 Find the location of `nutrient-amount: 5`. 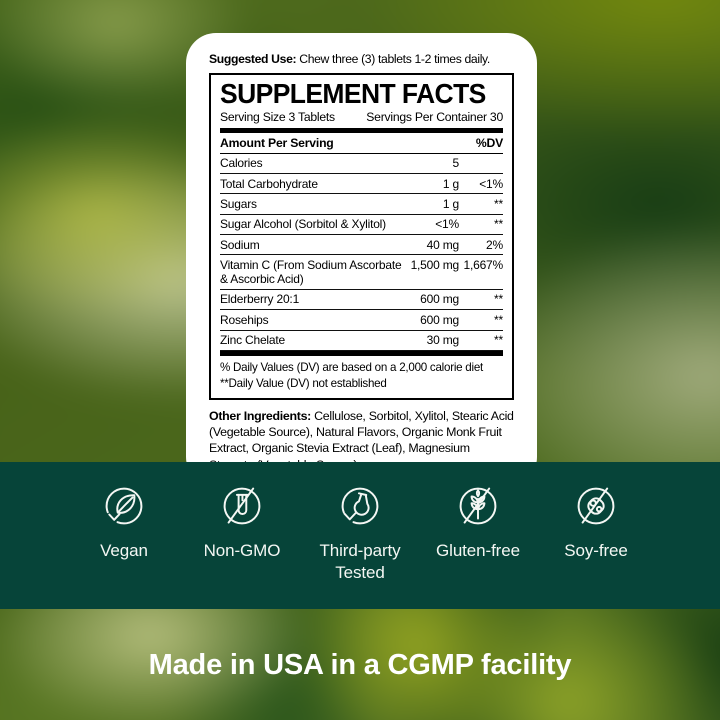

nutrient-amount: 5 is located at coordinates (456, 163).